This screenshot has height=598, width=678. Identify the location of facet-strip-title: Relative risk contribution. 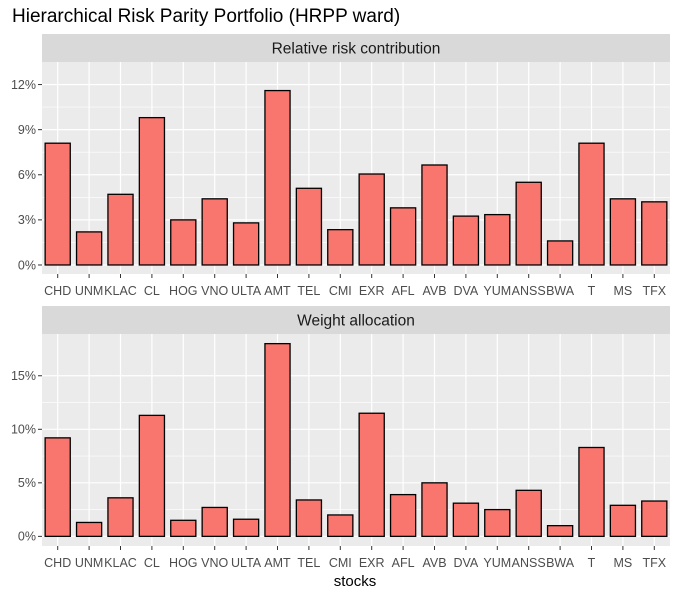
(356, 49).